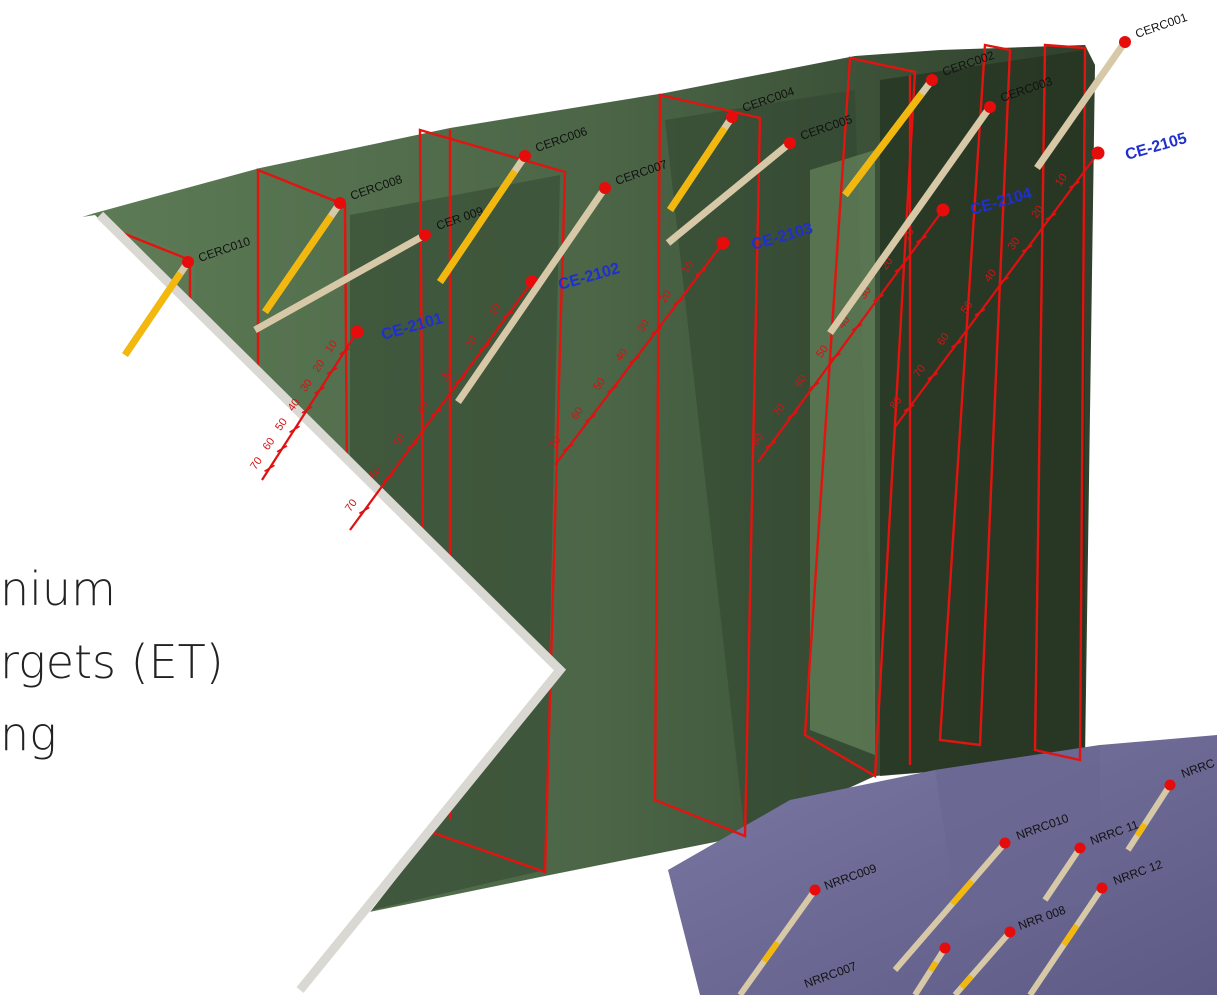  Describe the element at coordinates (112, 662) in the screenshot. I see `title-line-2: rgets (ET)` at that location.